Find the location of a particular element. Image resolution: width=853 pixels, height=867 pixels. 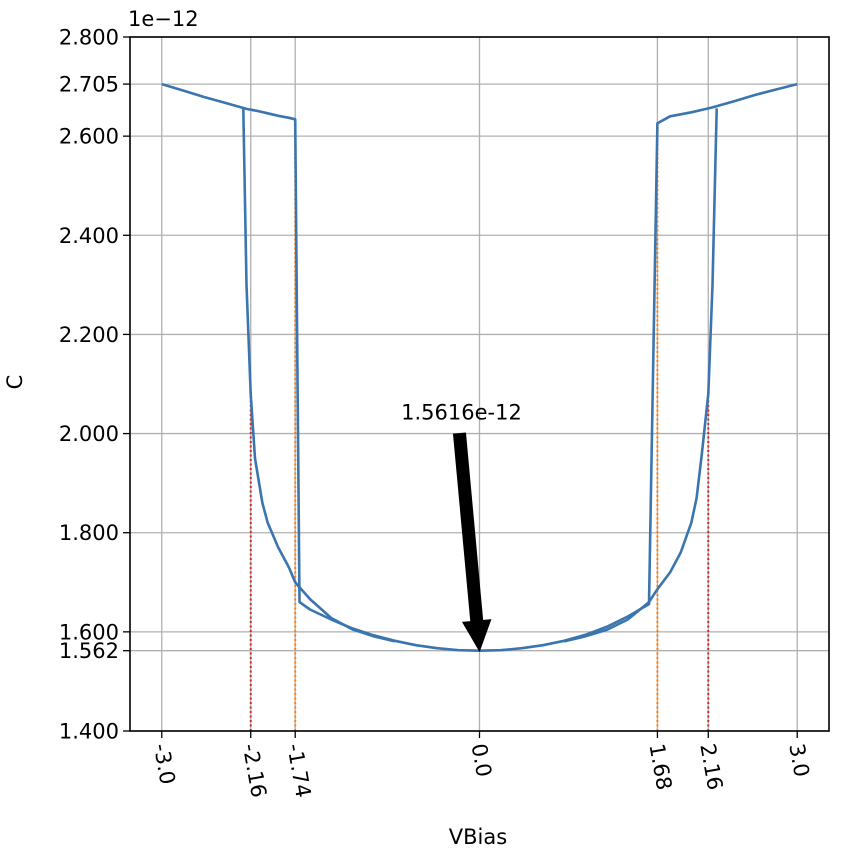

annotation-text: 1.5616e-12 is located at coordinates (461, 413).